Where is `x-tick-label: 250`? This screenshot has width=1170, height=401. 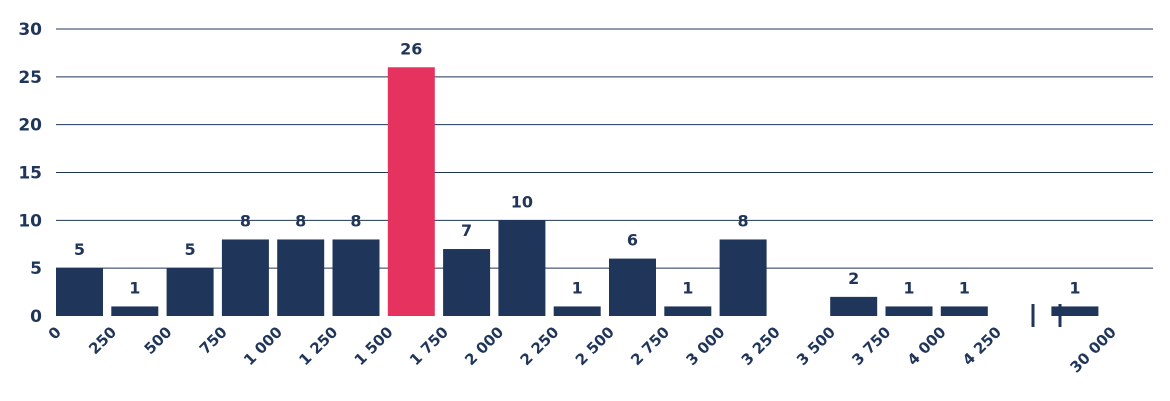
x-tick-label: 250 is located at coordinates (102, 340).